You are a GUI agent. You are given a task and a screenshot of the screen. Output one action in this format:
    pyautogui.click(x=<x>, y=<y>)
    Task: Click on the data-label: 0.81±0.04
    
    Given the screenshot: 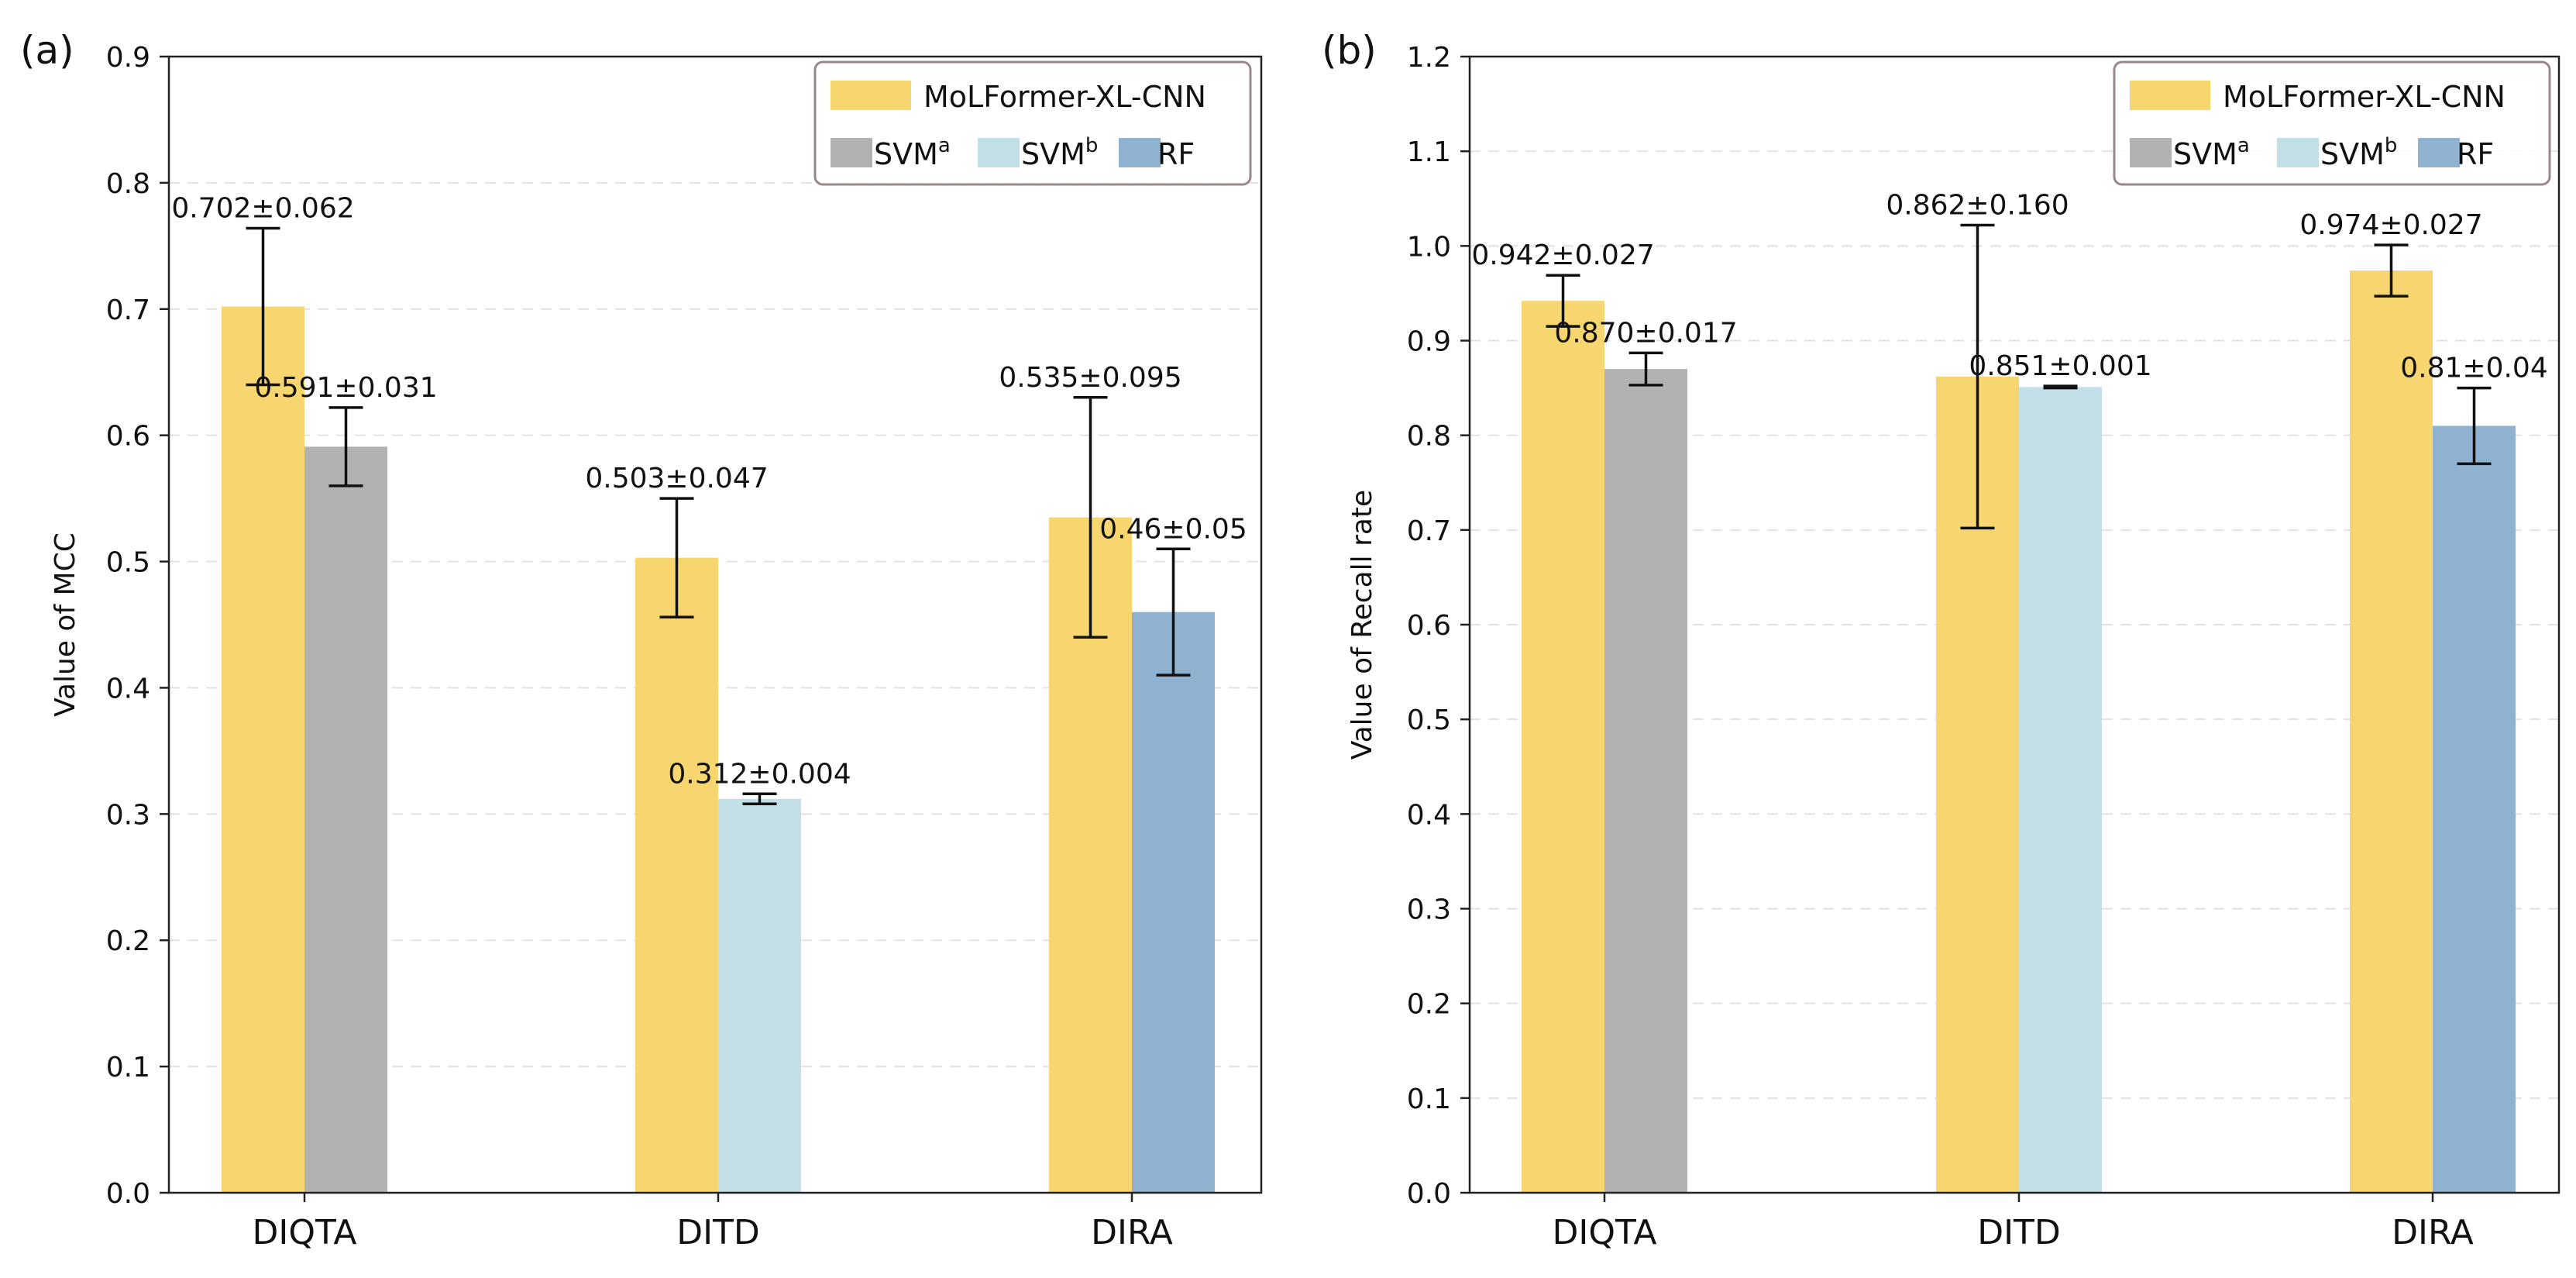 What is the action you would take?
    pyautogui.click(x=2473, y=368)
    